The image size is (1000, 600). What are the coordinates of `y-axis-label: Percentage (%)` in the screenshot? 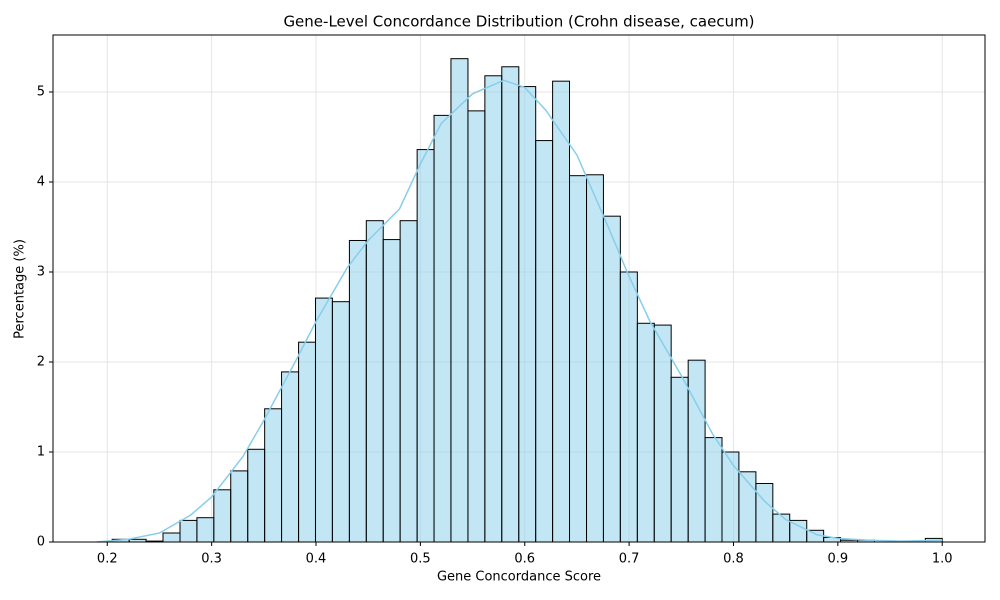 It's located at (20, 289).